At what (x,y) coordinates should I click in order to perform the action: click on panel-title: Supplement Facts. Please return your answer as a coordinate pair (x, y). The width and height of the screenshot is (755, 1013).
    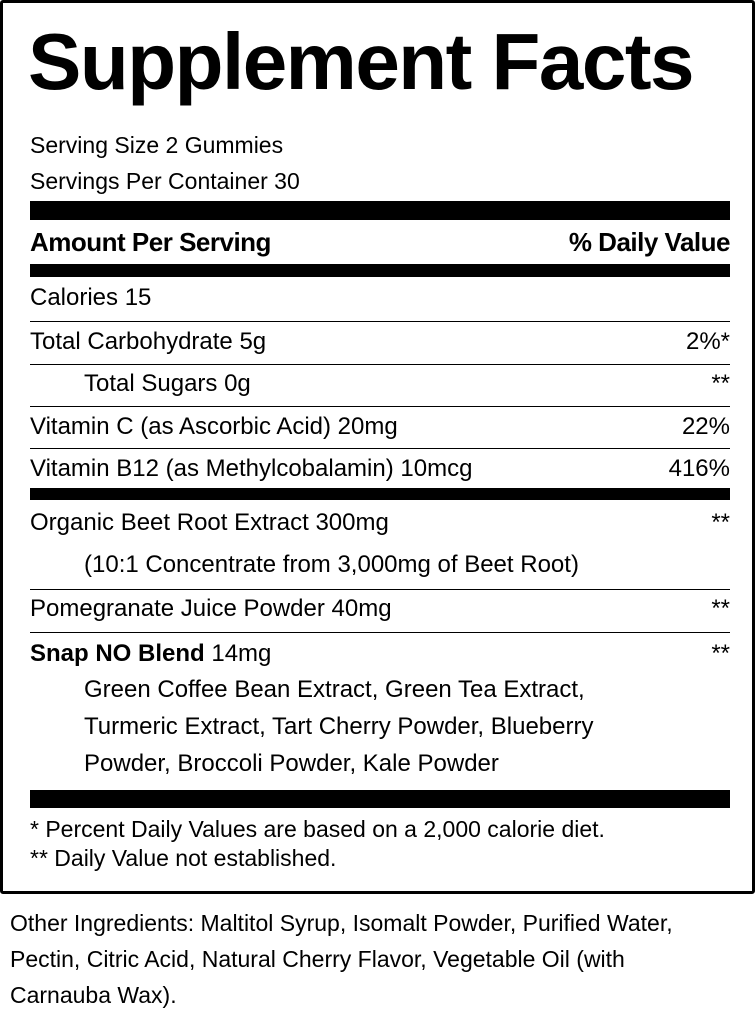
    Looking at the image, I should click on (361, 61).